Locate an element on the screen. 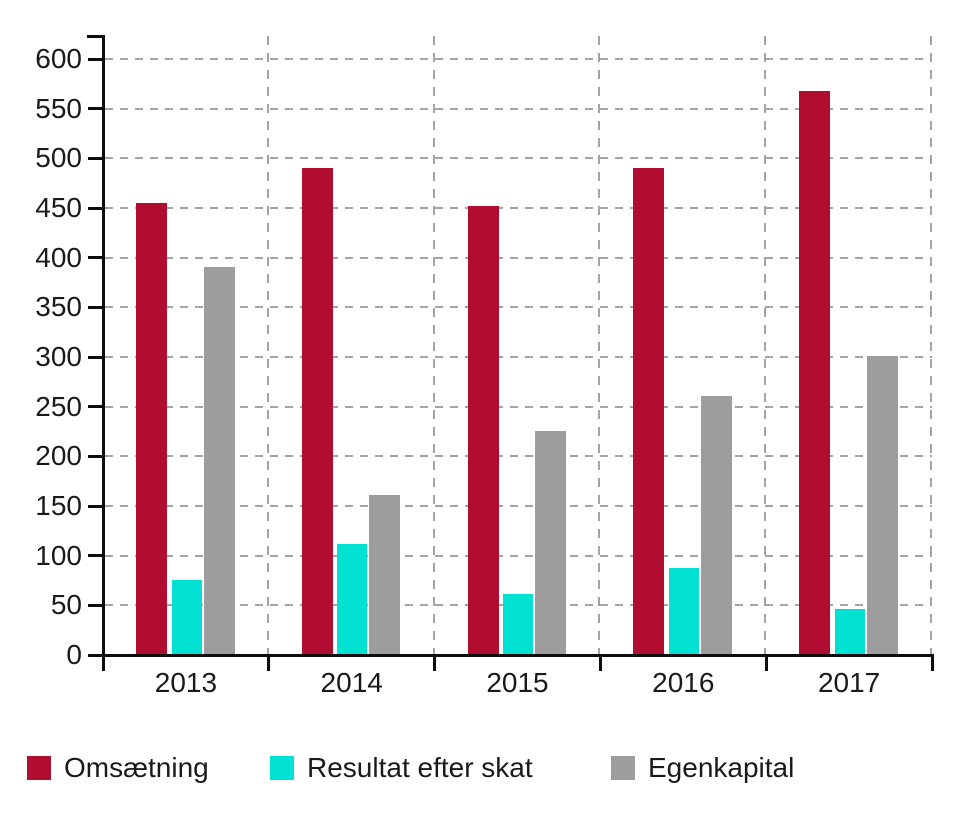  x-axis-label-2015: 2015 is located at coordinates (517, 682).